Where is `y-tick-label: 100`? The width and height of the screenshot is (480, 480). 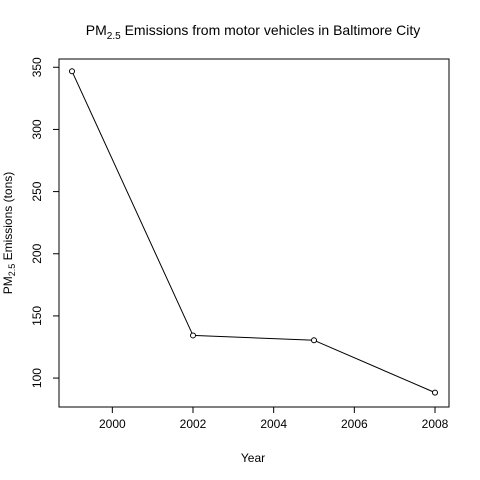 y-tick-label: 100 is located at coordinates (37, 378).